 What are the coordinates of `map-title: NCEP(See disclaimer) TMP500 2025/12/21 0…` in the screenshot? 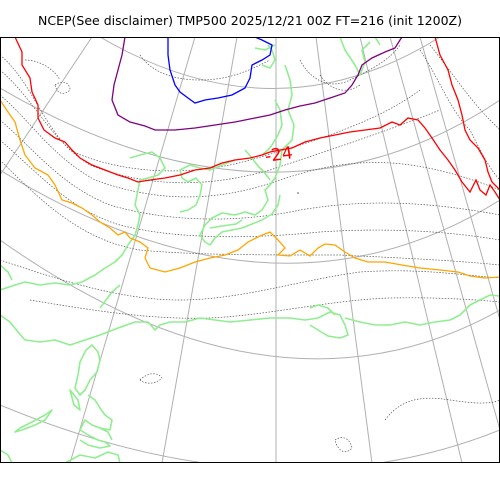 It's located at (250, 20).